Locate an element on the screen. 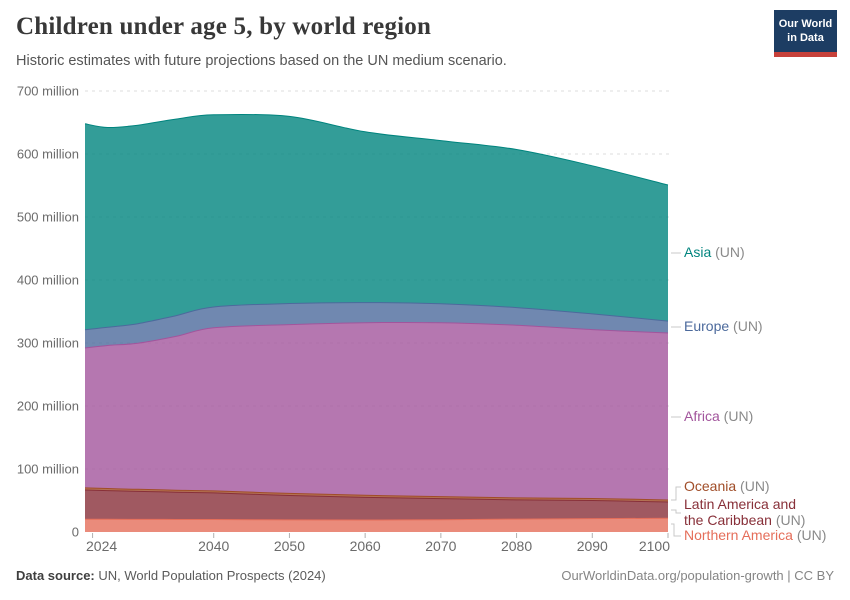 This screenshot has width=850, height=600. legend-connector-northern-america is located at coordinates (676, 530).